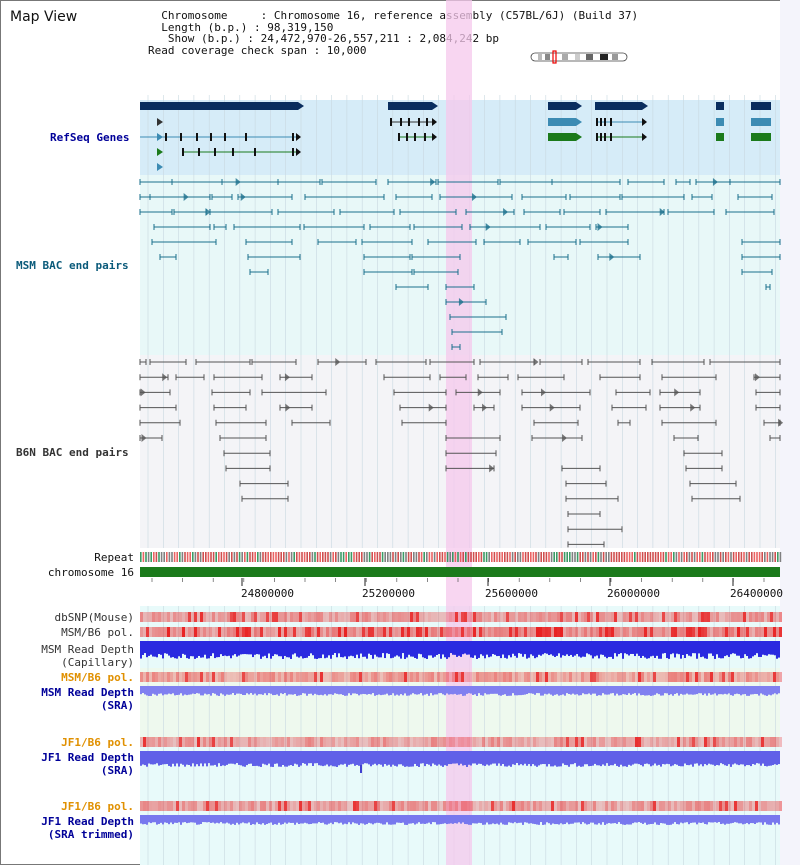 Image resolution: width=800 pixels, height=865 pixels. I want to click on track-label-refseq: RefSeq Genes, so click(90, 137).